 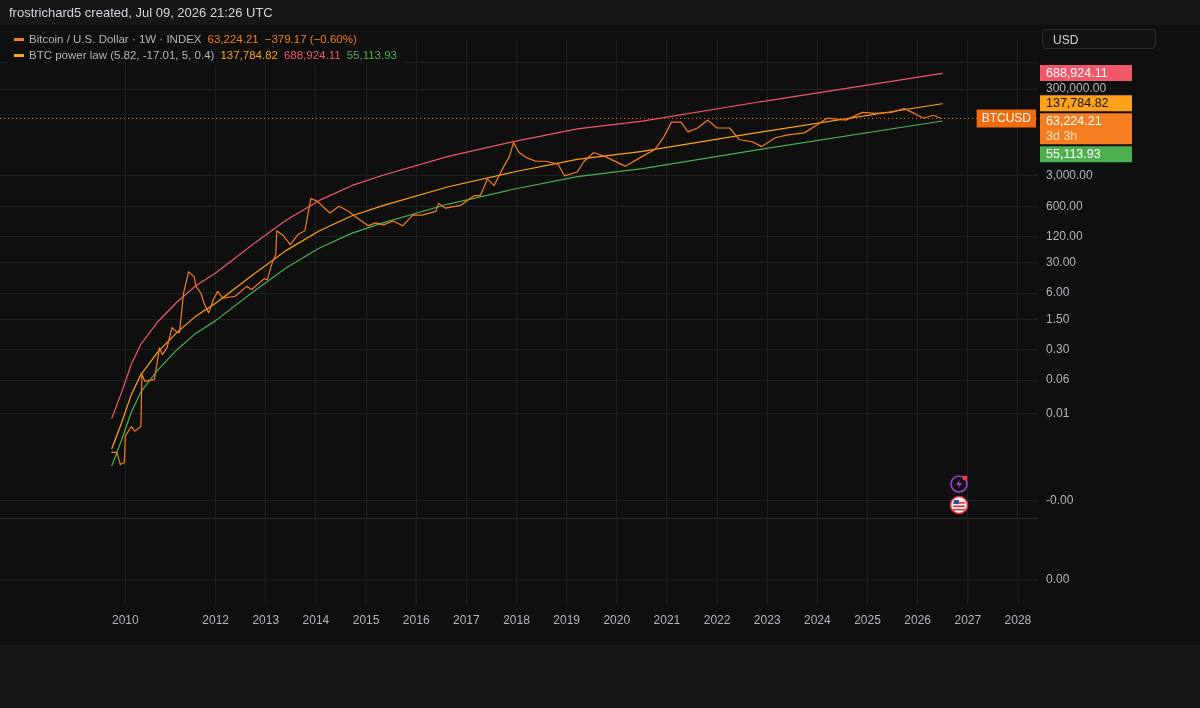 What do you see at coordinates (1061, 262) in the screenshot?
I see `y-tick-label: 30.00` at bounding box center [1061, 262].